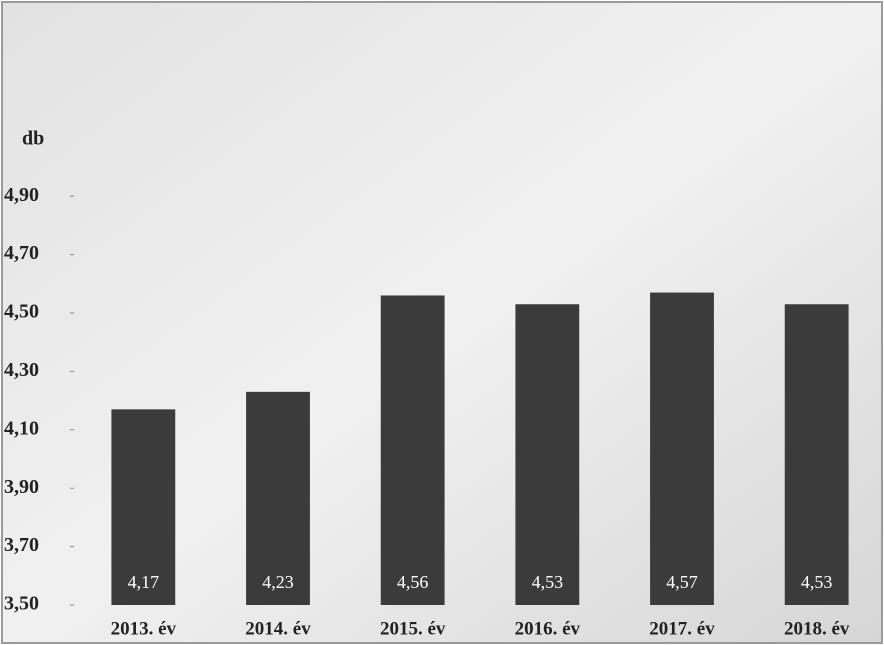 The width and height of the screenshot is (884, 645). Describe the element at coordinates (21, 312) in the screenshot. I see `y-tick-label: 4,50` at that location.